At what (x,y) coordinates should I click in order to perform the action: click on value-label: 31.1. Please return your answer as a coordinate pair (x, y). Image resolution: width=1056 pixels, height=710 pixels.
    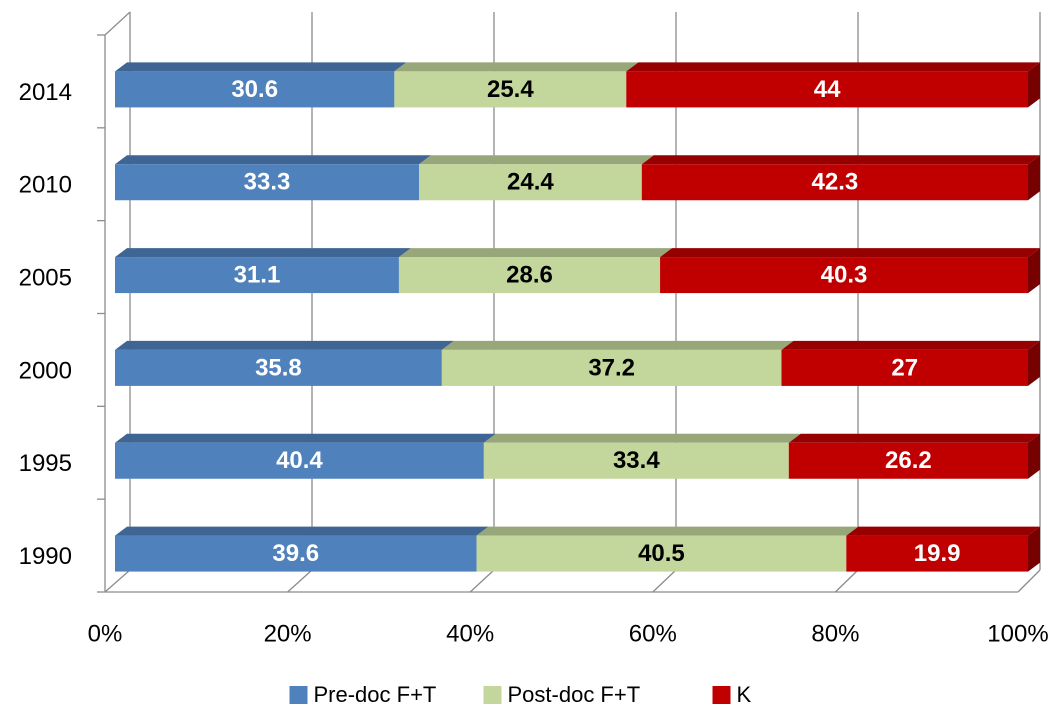
    Looking at the image, I should click on (257, 274).